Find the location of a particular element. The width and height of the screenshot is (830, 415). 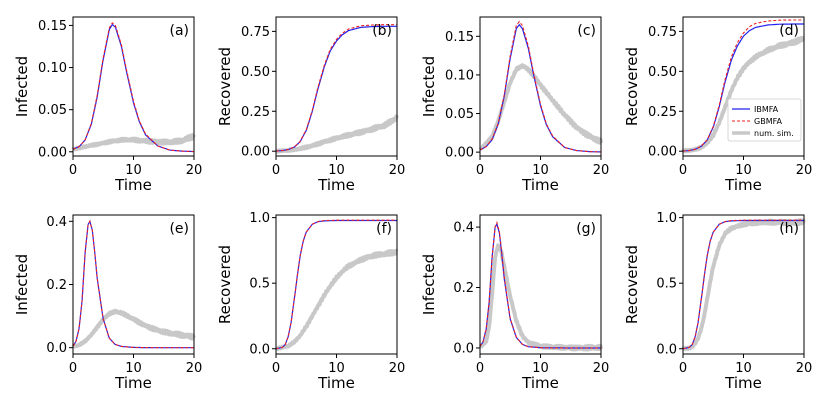

panel-e: 0.0 0.2 0.4 0 10 20 Time Infected (e) is located at coordinates (108, 303).